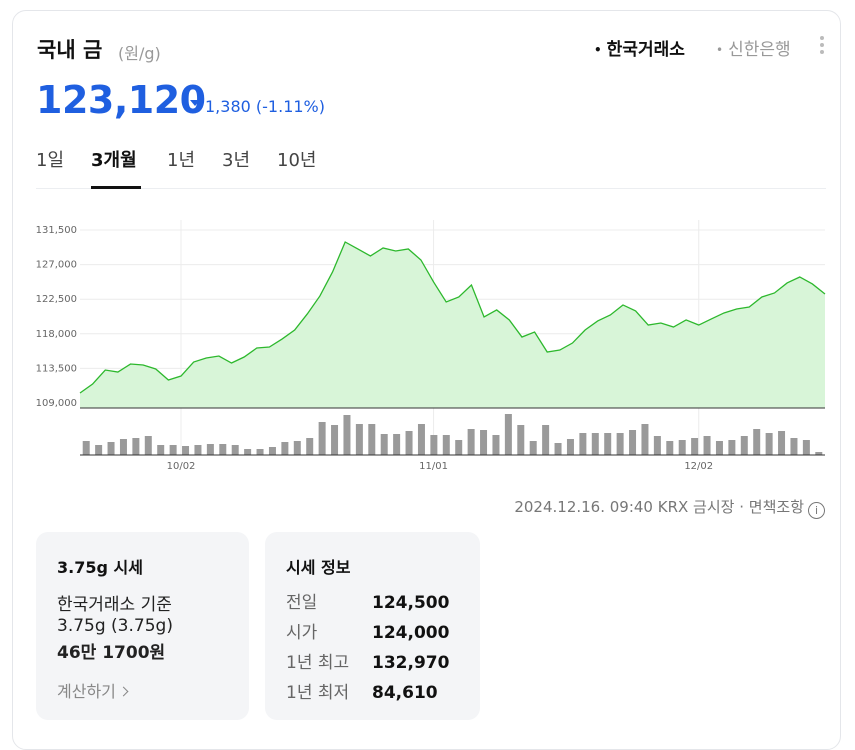 This screenshot has width=855, height=750. I want to click on source-tab: 신한은행, so click(753, 47).